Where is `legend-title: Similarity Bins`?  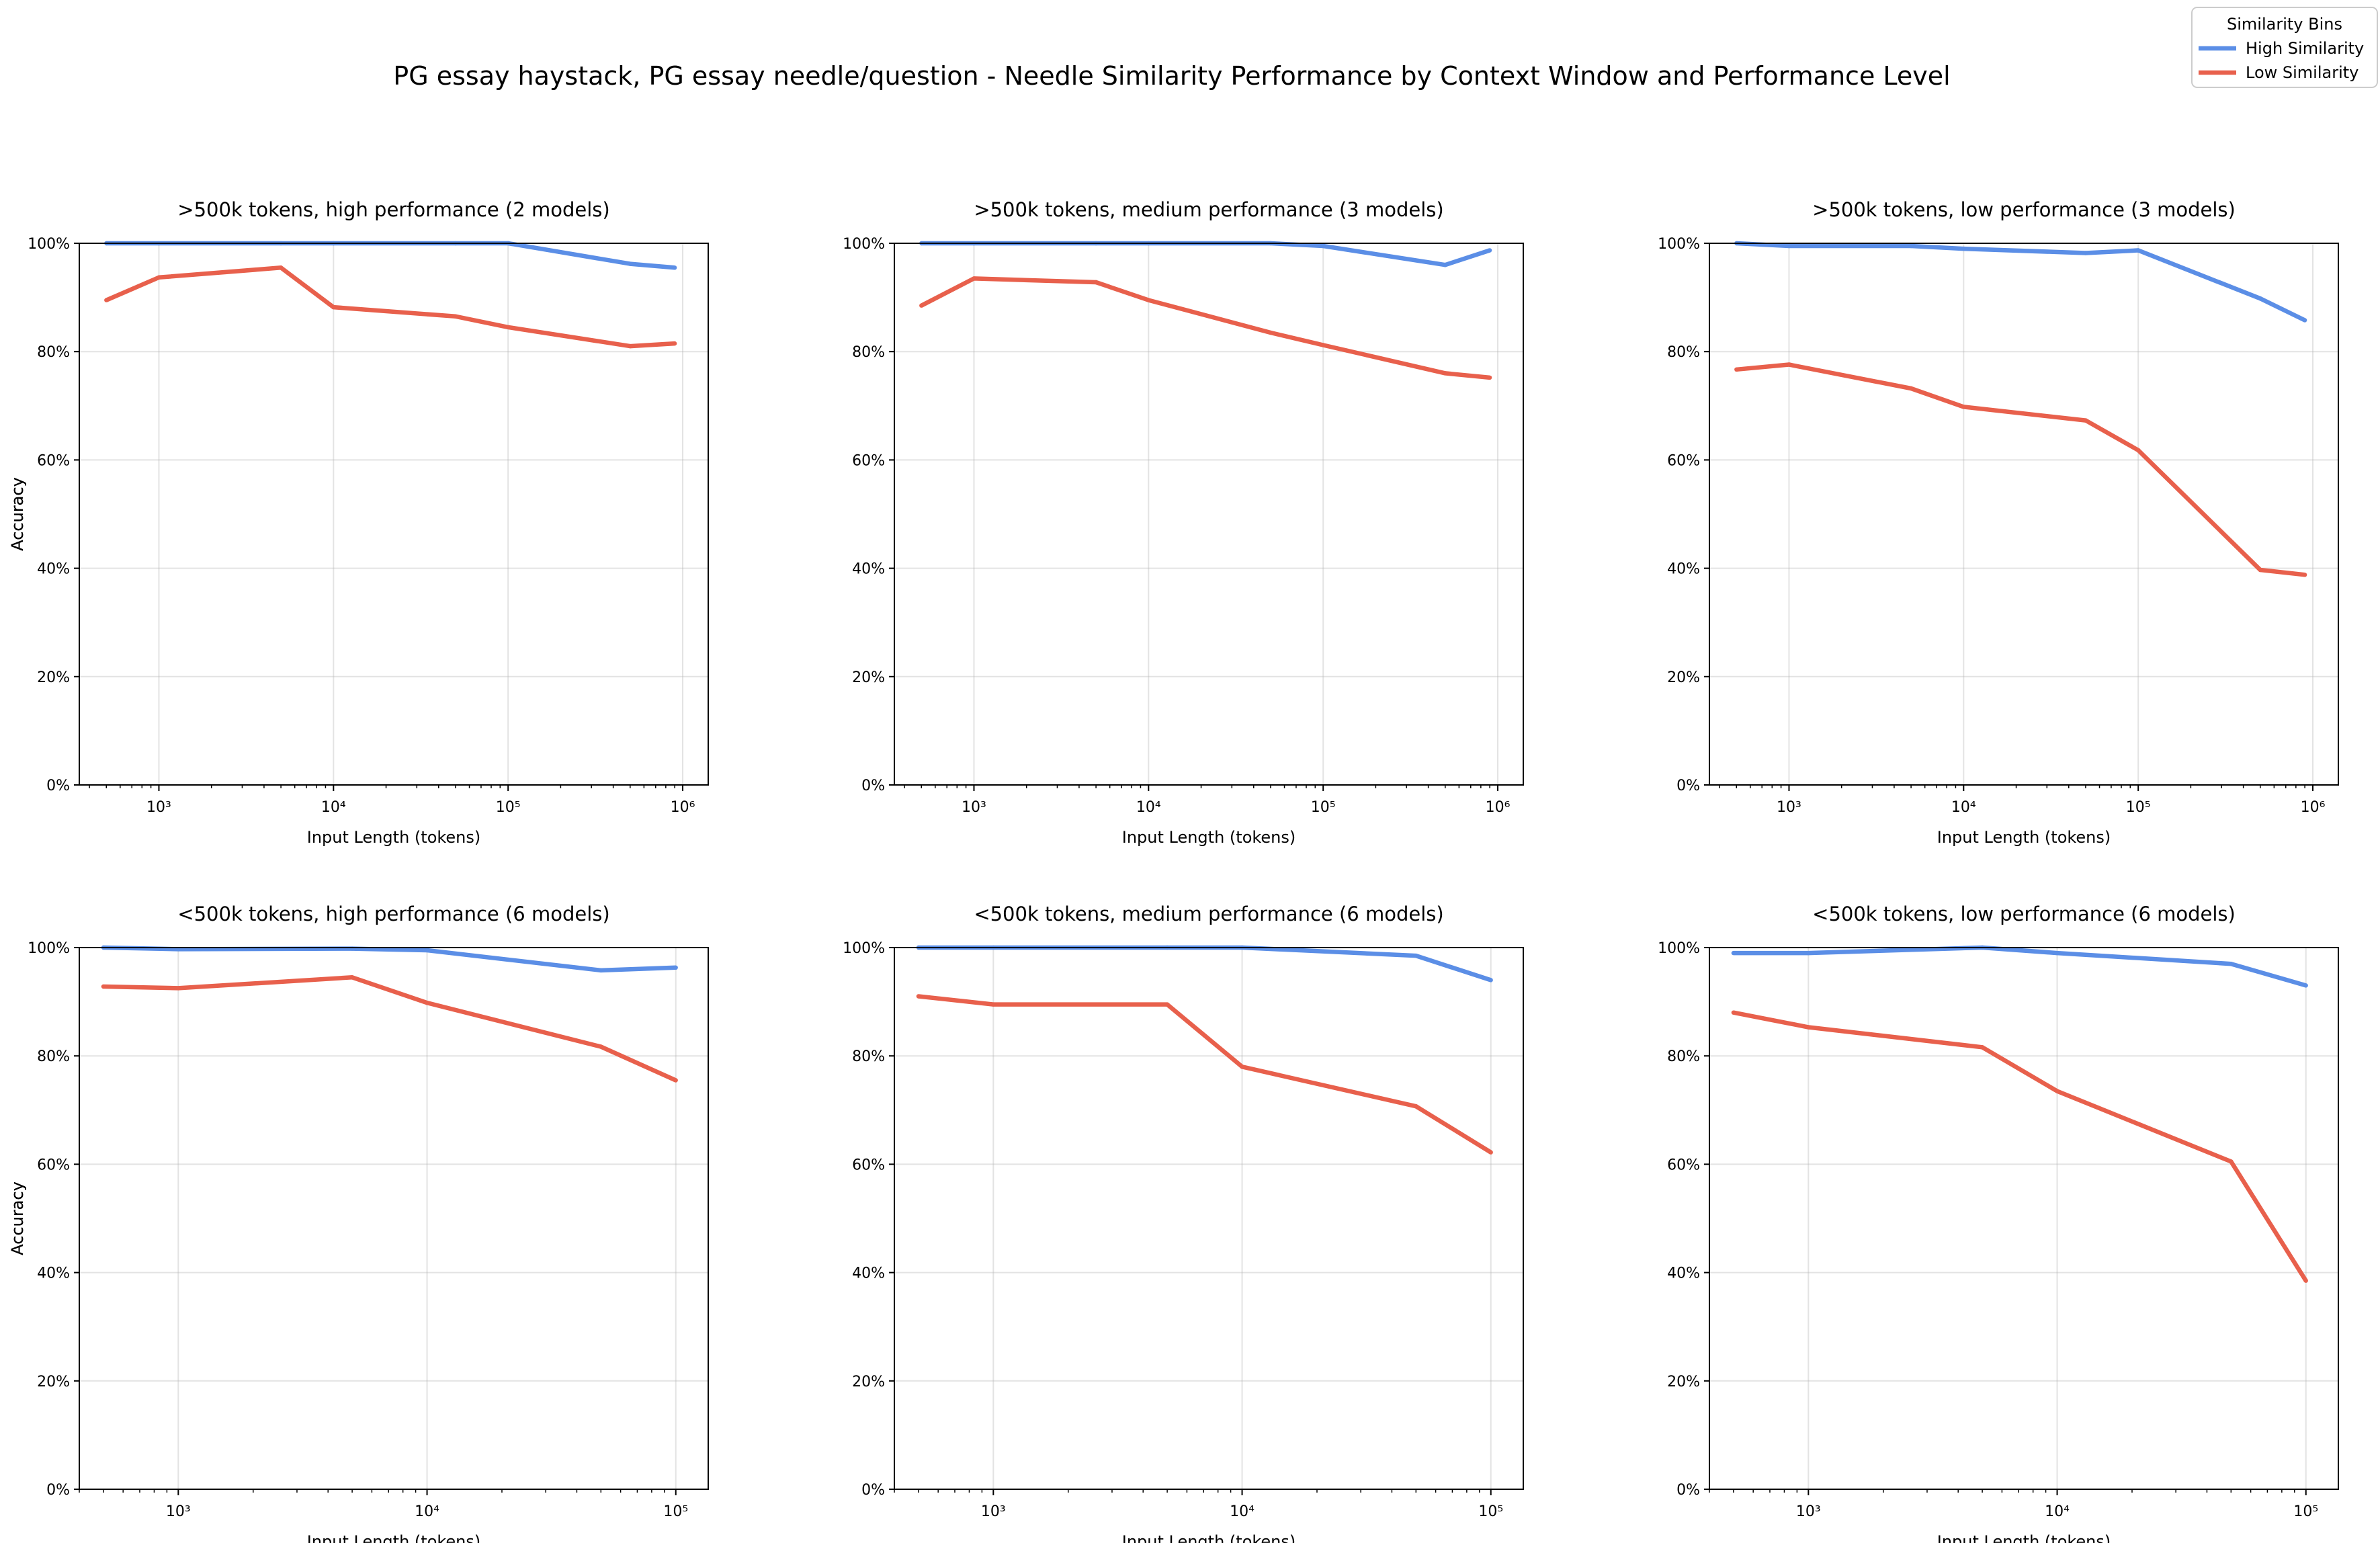
legend-title: Similarity Bins is located at coordinates (2284, 24).